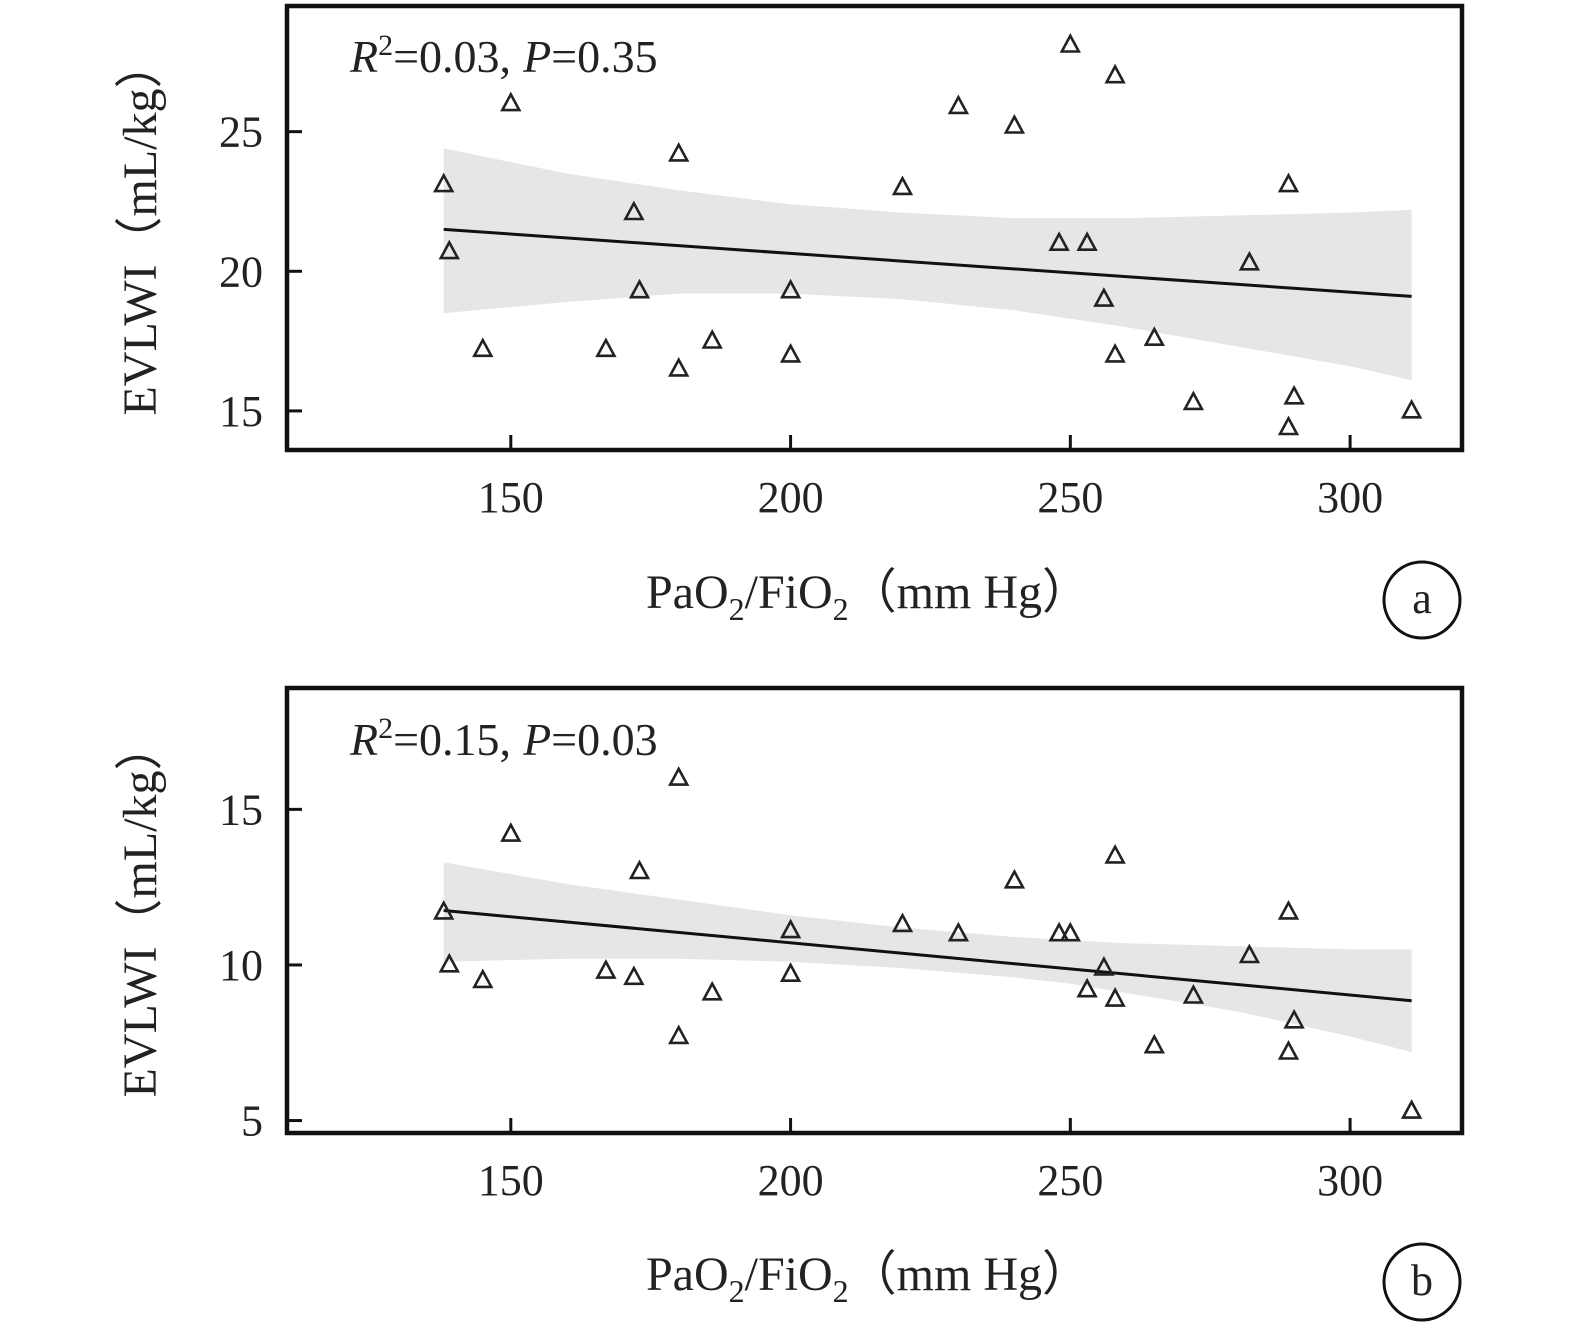  I want to click on y-tick-label: 5, so click(252, 1121).